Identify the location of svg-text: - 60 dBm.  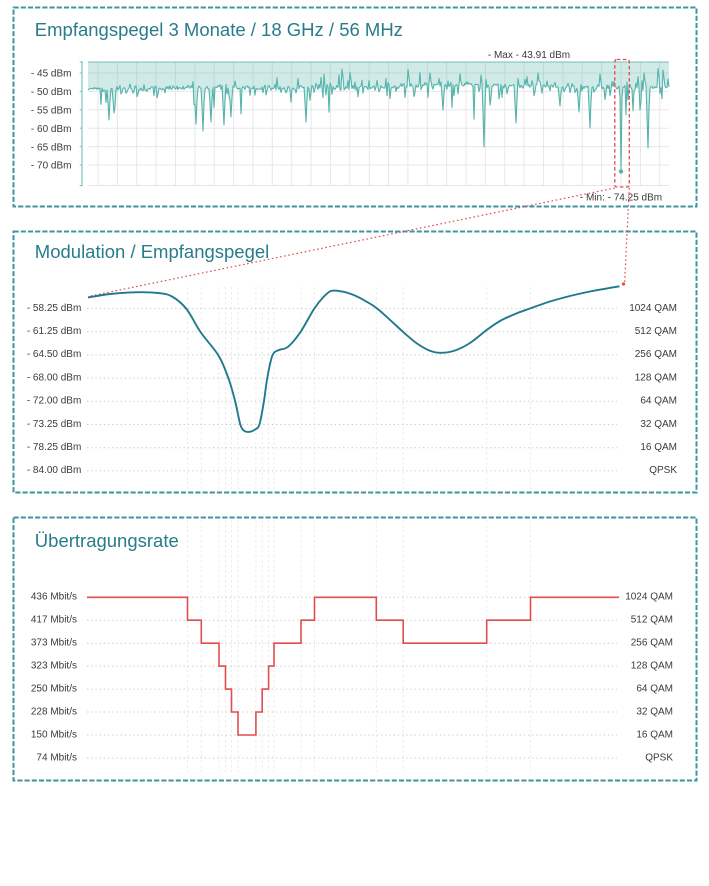
(51, 129).